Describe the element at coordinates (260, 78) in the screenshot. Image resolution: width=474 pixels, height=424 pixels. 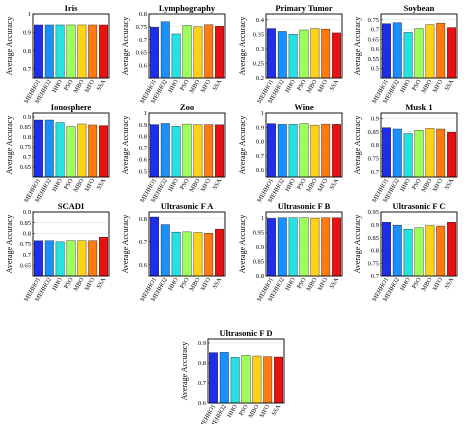
I see `y-tick-label: 0.2` at that location.